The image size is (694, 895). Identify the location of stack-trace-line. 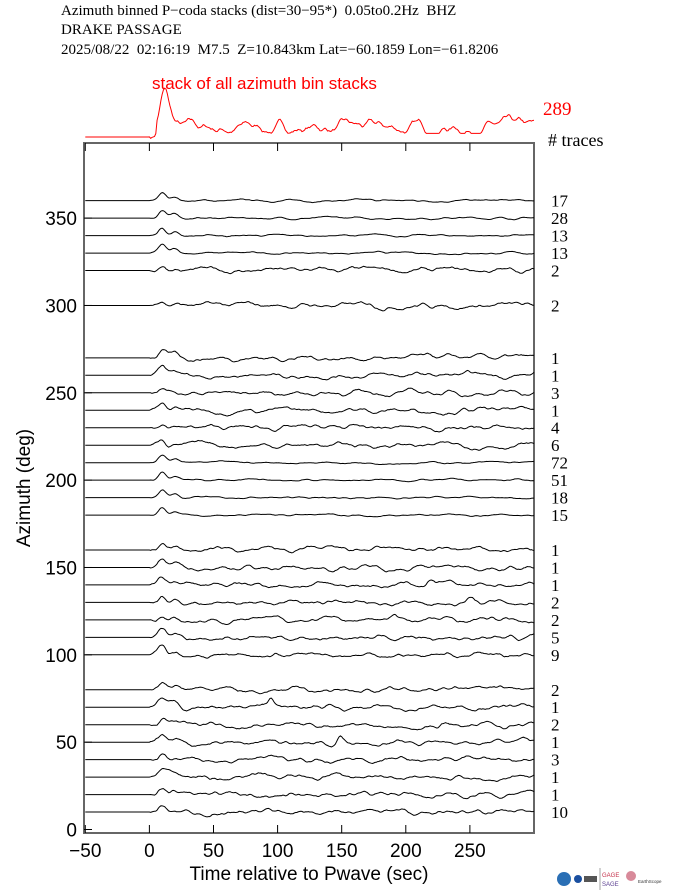
(310, 113).